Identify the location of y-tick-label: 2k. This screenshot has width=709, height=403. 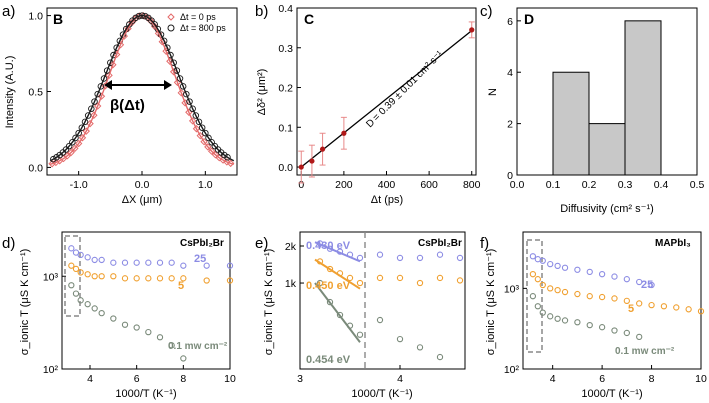
(291, 247).